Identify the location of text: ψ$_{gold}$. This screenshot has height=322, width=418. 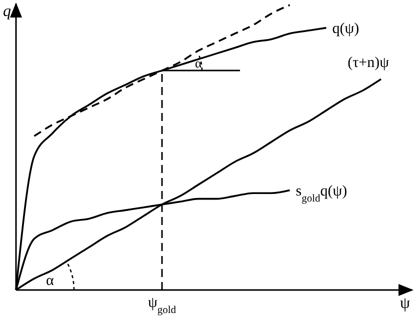
(162, 305).